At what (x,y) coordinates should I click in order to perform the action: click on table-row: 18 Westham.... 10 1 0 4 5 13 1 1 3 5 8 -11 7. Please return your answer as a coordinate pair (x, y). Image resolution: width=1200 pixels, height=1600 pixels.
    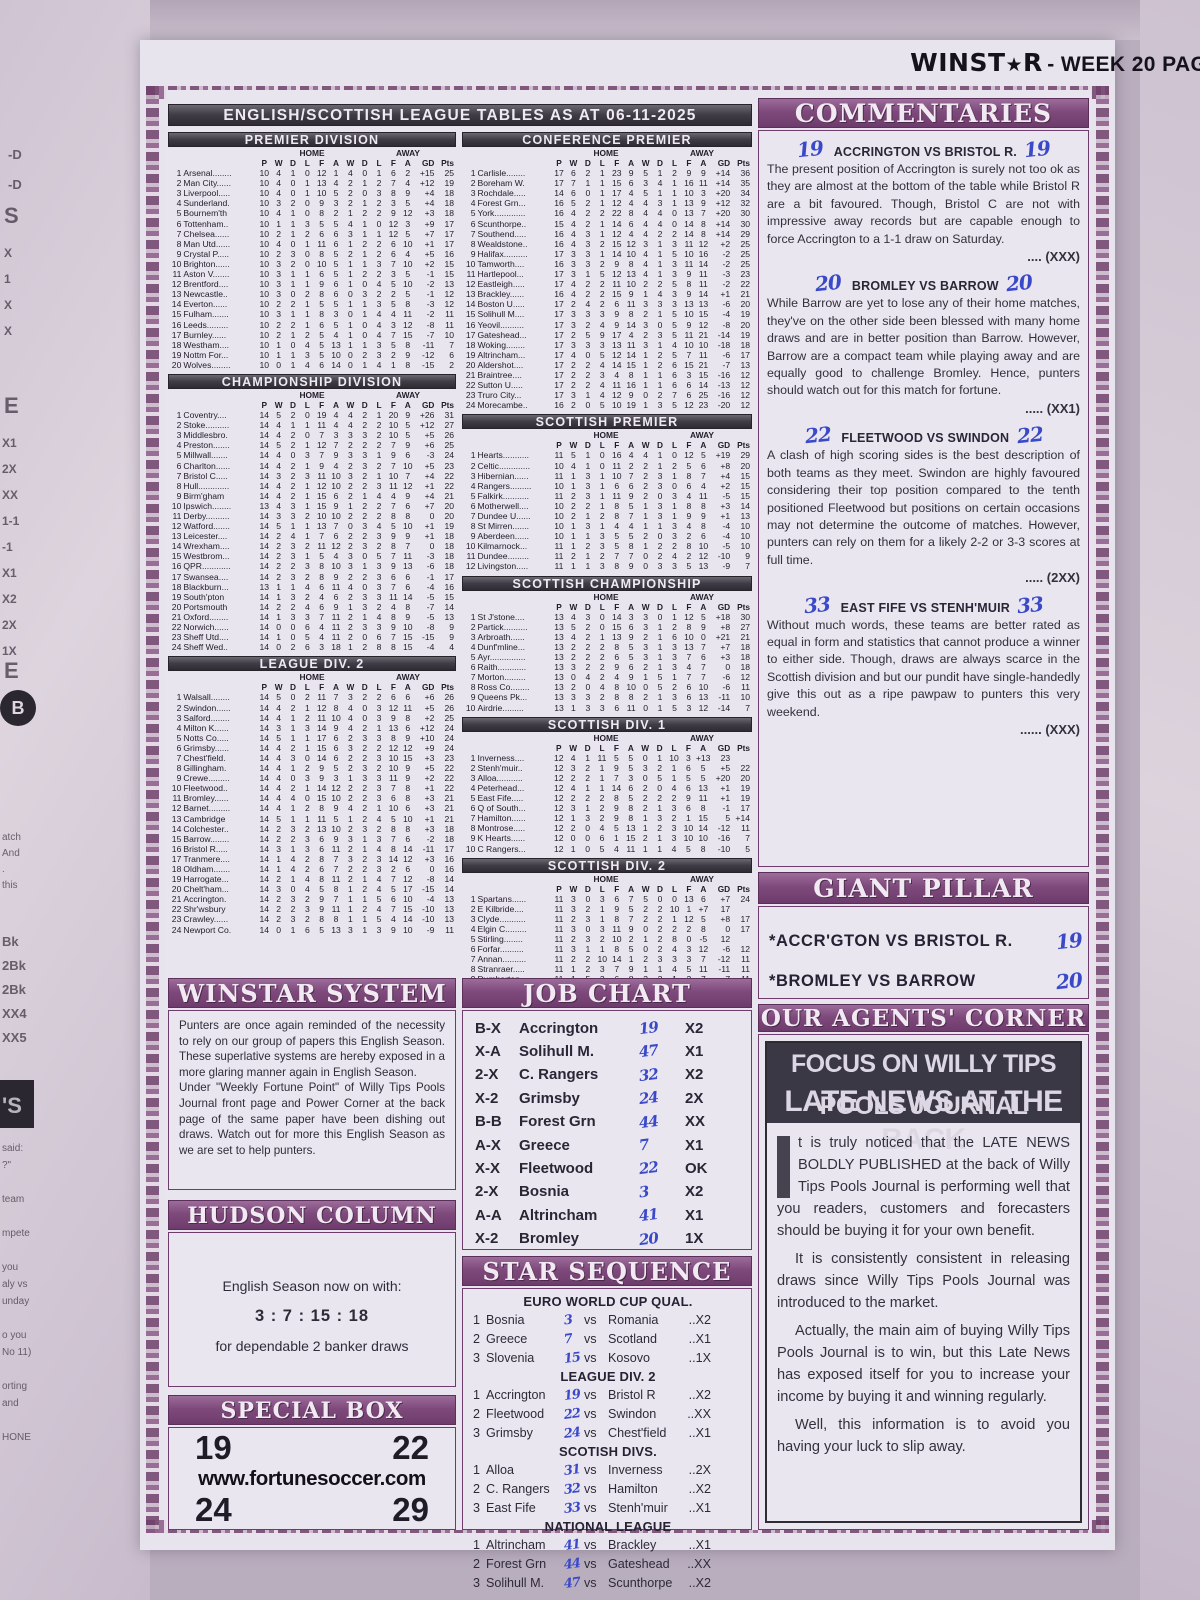
    Looking at the image, I should click on (312, 344).